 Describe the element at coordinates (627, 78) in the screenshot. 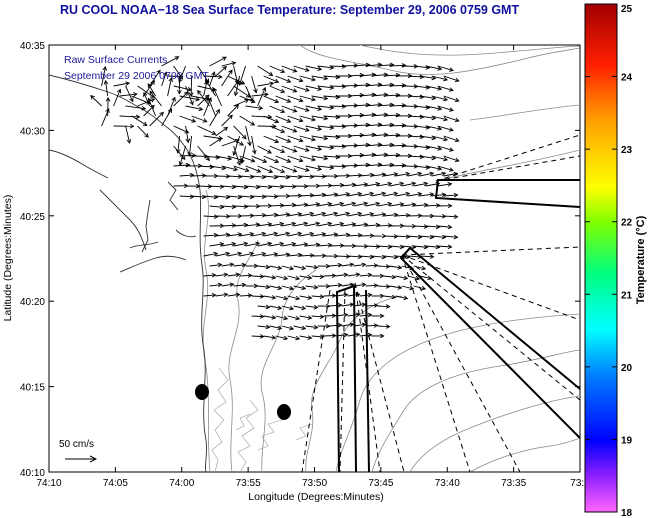

I see `colorbar-tick-label: 24` at that location.